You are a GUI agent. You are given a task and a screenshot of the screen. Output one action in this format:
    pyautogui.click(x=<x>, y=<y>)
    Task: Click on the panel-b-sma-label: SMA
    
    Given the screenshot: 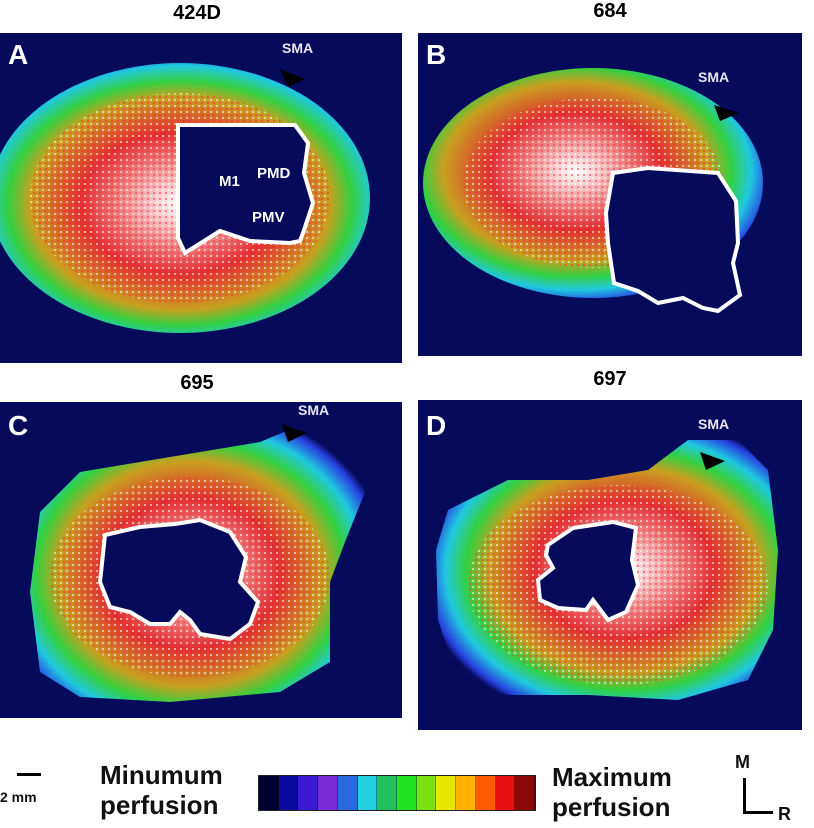 What is the action you would take?
    pyautogui.click(x=714, y=77)
    